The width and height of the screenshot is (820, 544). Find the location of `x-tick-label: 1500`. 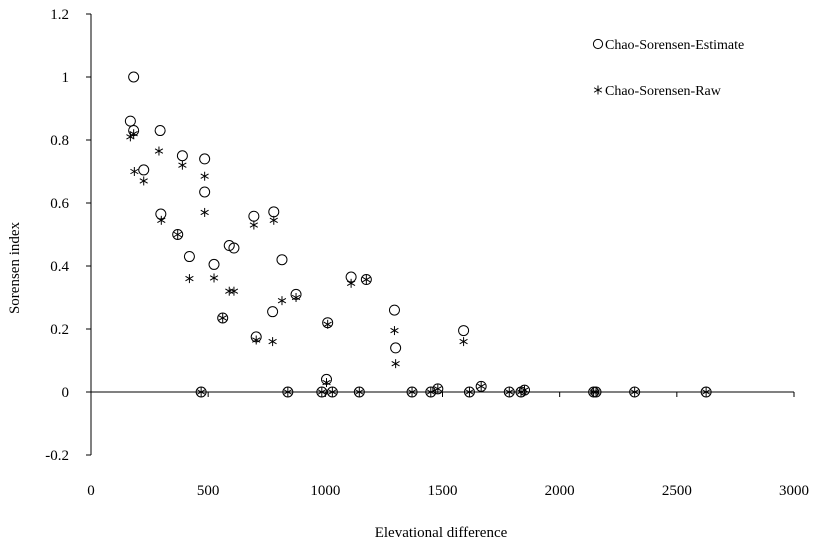

x-tick-label: 1500 is located at coordinates (443, 491).